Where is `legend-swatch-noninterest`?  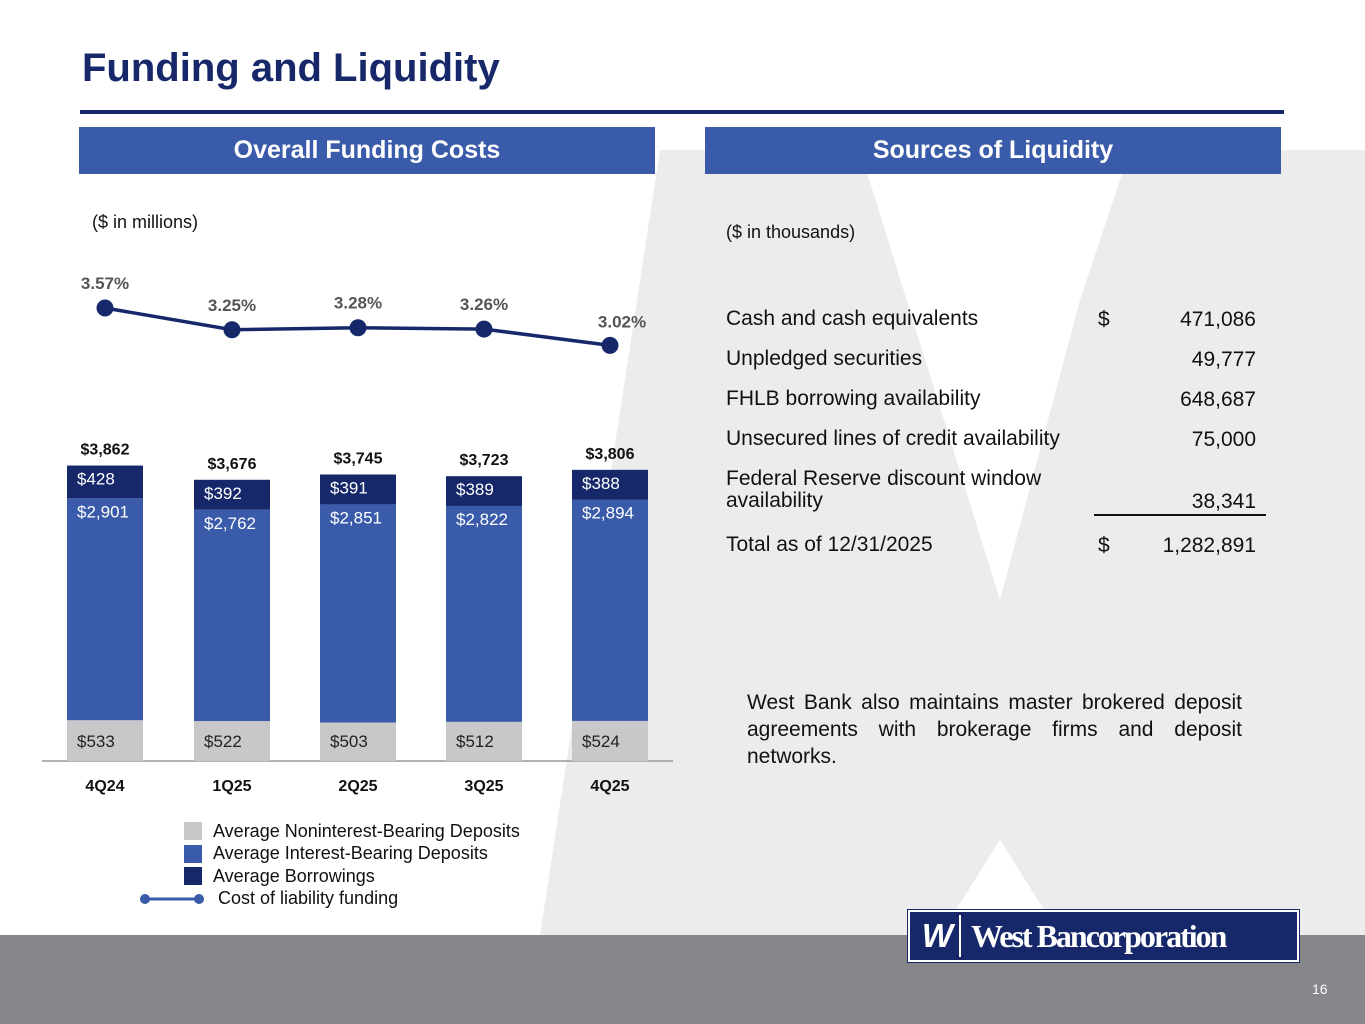
legend-swatch-noninterest is located at coordinates (193, 831).